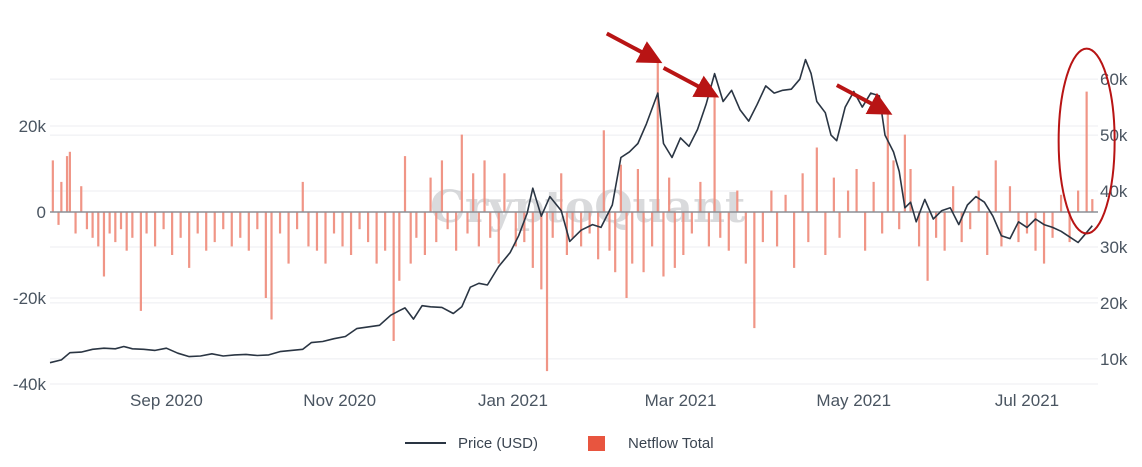  What do you see at coordinates (30, 384) in the screenshot?
I see `y-left-tick-label: -40k` at bounding box center [30, 384].